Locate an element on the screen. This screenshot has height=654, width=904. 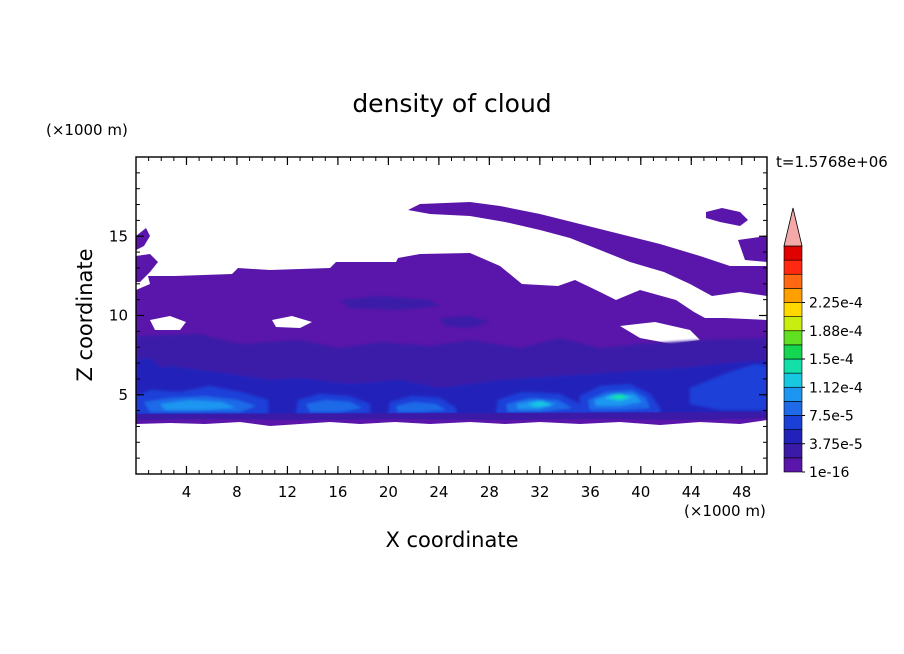
x-tick-label: 28 is located at coordinates (489, 492).